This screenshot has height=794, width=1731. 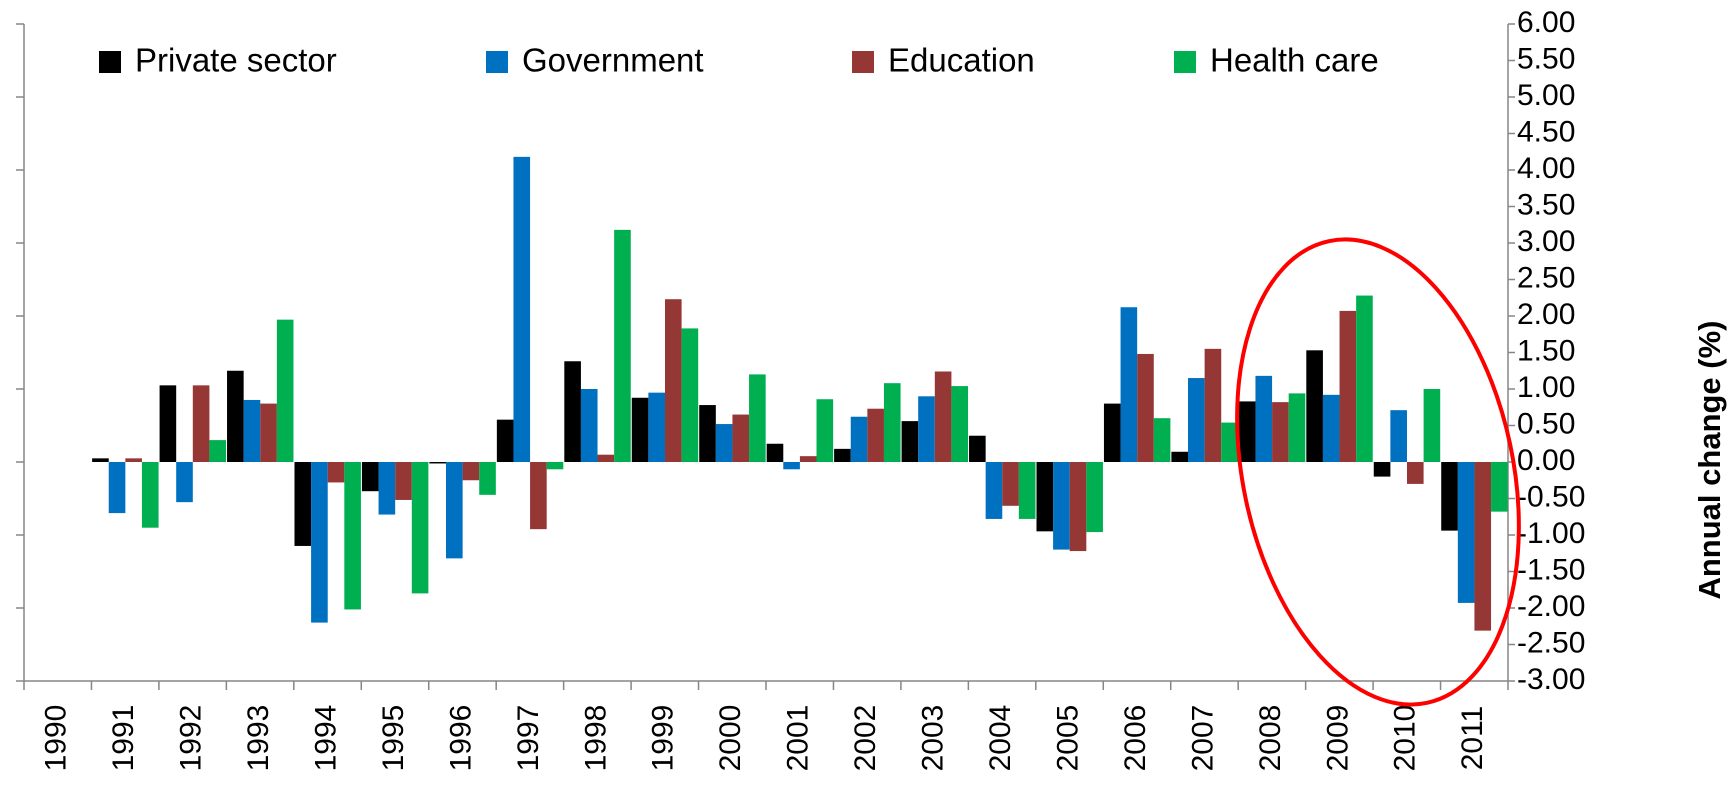 I want to click on y-tick-label: 5.00, so click(x=1546, y=95).